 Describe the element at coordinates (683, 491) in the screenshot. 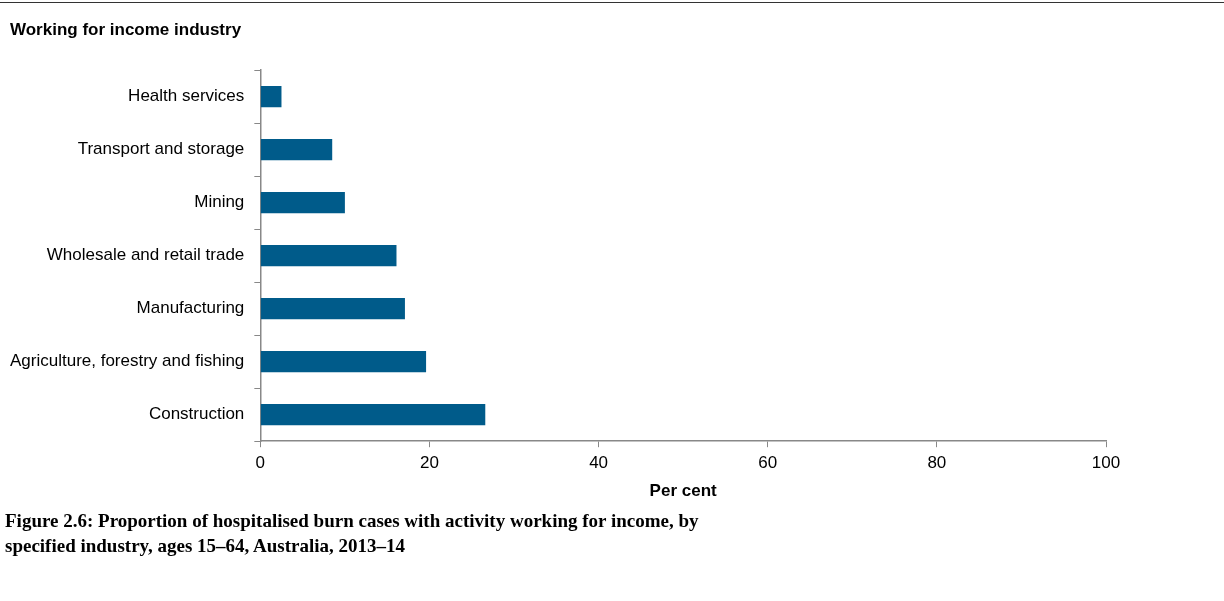

I see `x-axis-title: Per cent` at that location.